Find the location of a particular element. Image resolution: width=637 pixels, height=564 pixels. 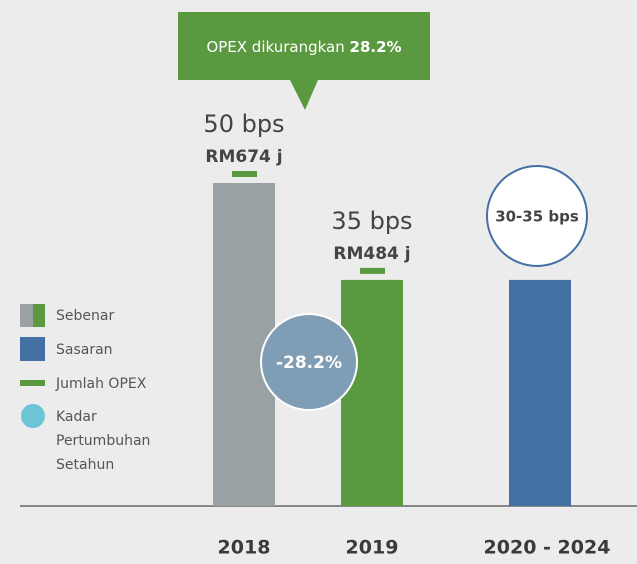

callout-pointer is located at coordinates (304, 95).